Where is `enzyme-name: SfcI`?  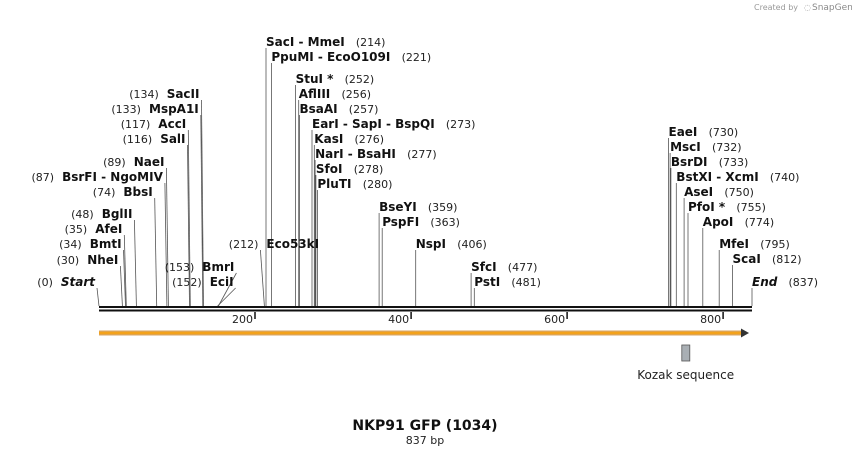
enzyme-name: SfcI is located at coordinates (483, 267).